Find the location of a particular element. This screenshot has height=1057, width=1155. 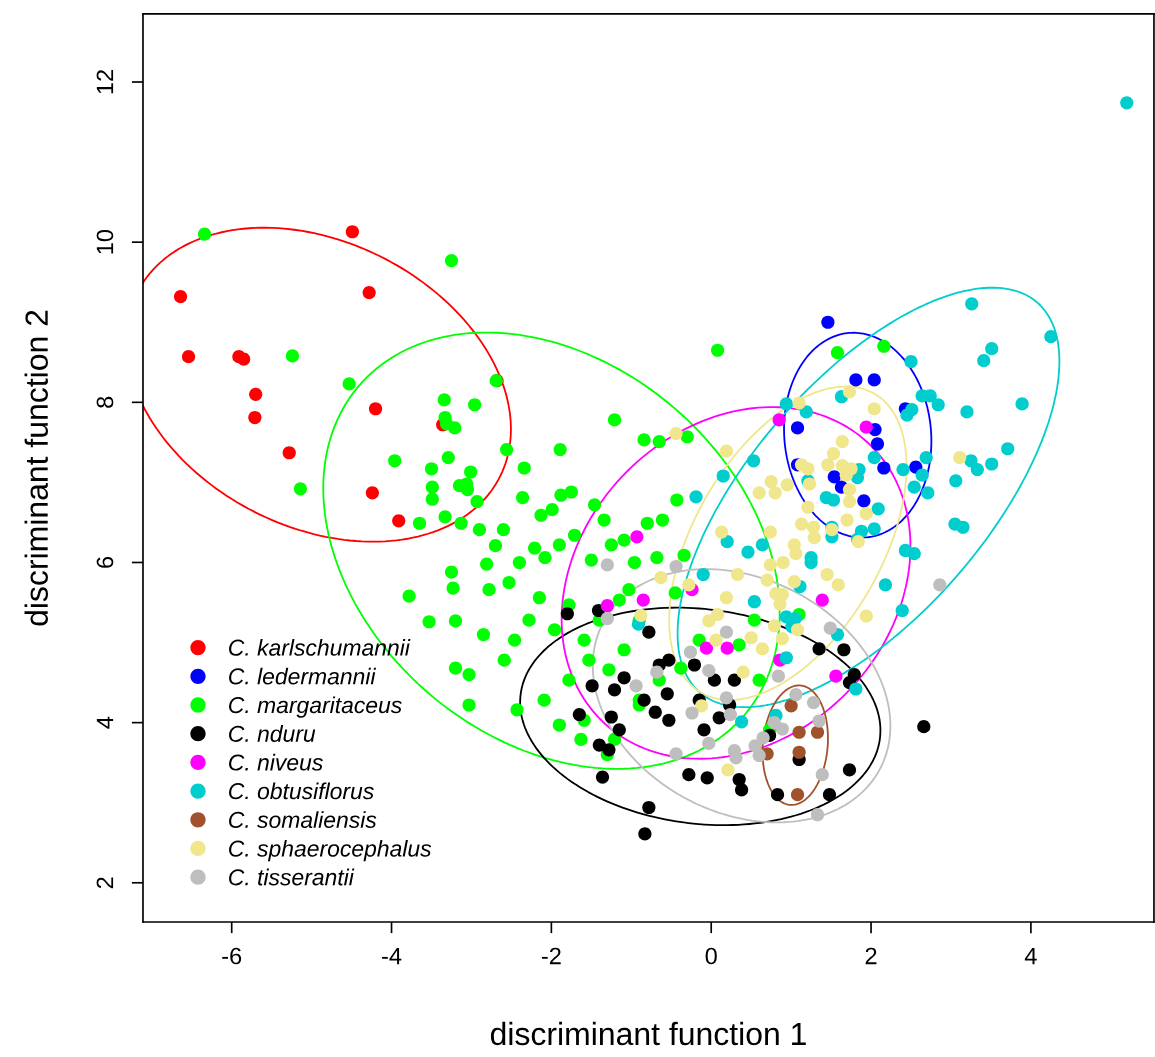

x-tick-label: -6 is located at coordinates (232, 956).